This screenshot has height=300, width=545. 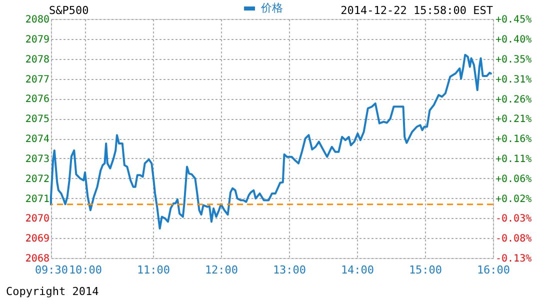 I want to click on x-tick-label: 10:00, so click(x=85, y=270).